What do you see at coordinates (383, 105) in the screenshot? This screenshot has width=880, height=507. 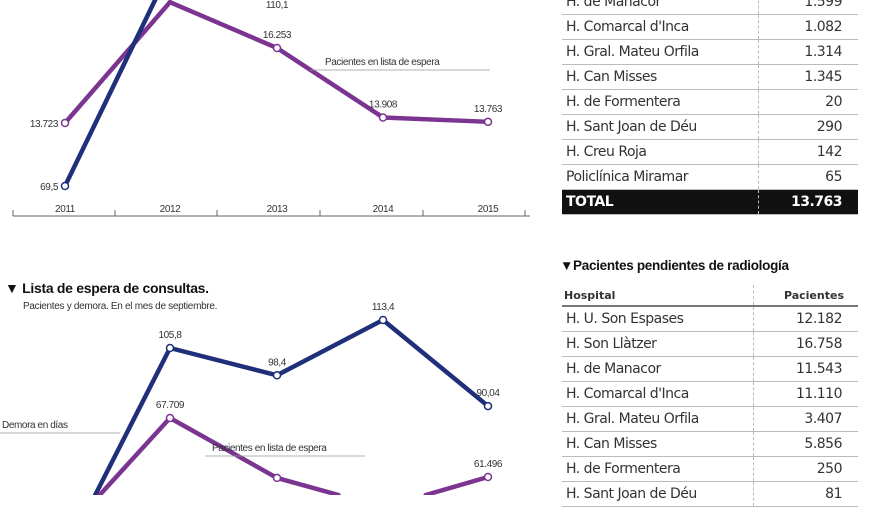 I see `data-label: 13.908` at bounding box center [383, 105].